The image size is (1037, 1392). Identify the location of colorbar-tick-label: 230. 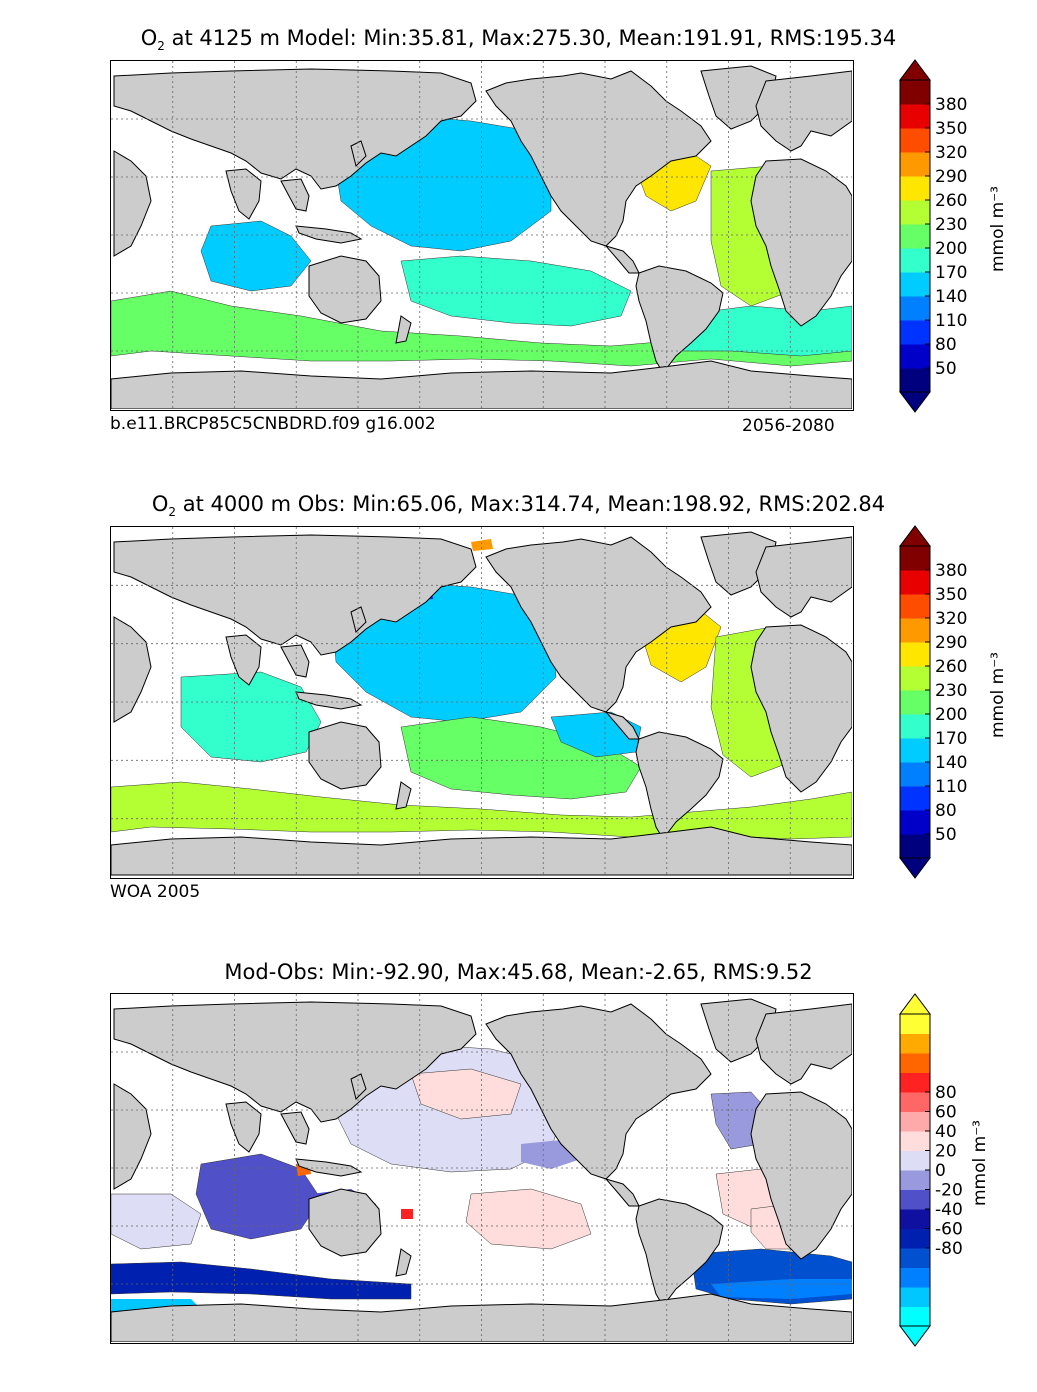
(951, 225).